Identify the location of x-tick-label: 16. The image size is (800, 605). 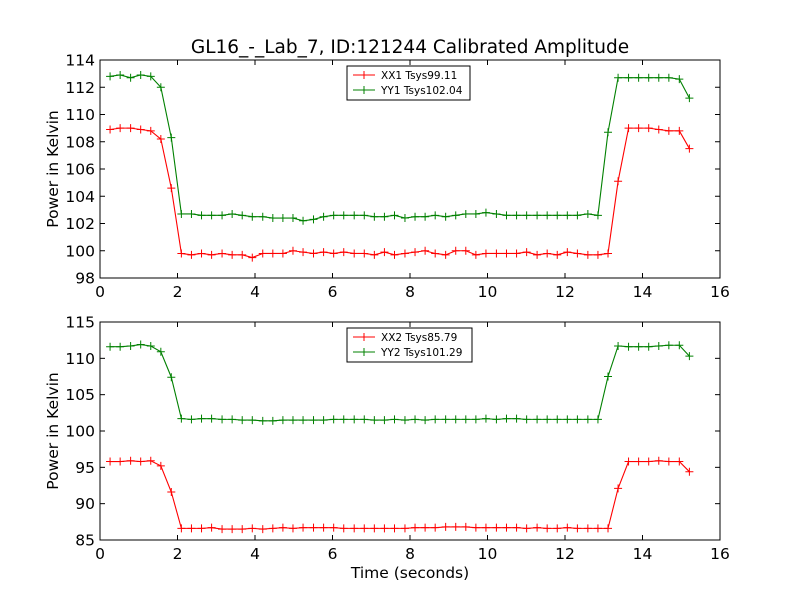
(720, 554).